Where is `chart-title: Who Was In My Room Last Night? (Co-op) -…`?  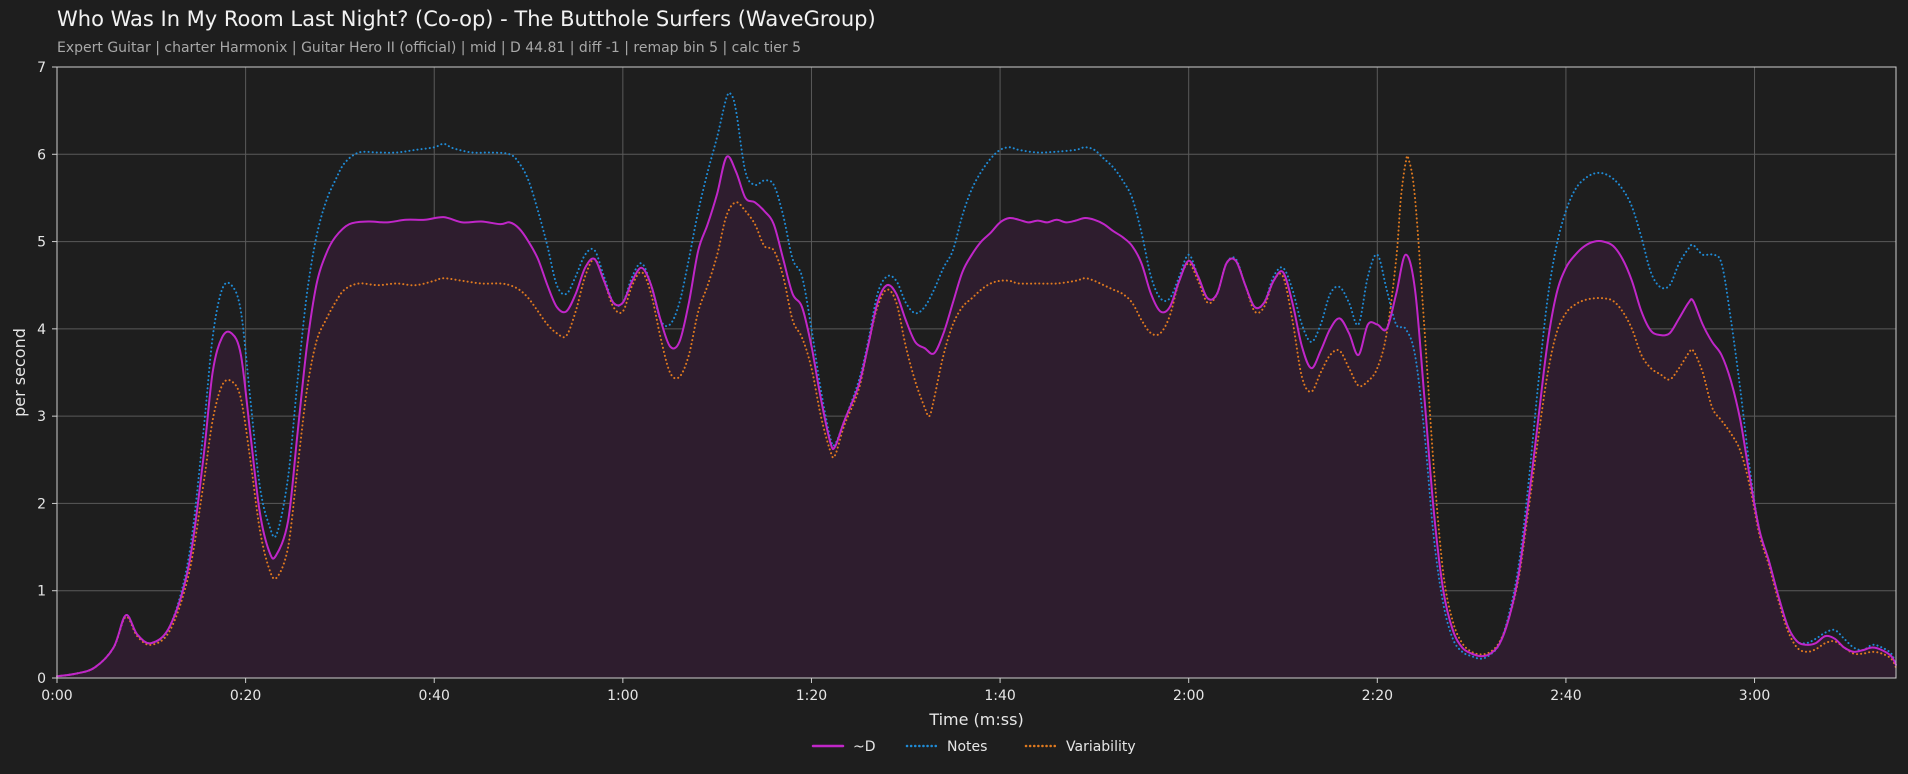
chart-title: Who Was In My Room Last Night? (Co-op) -… is located at coordinates (466, 19).